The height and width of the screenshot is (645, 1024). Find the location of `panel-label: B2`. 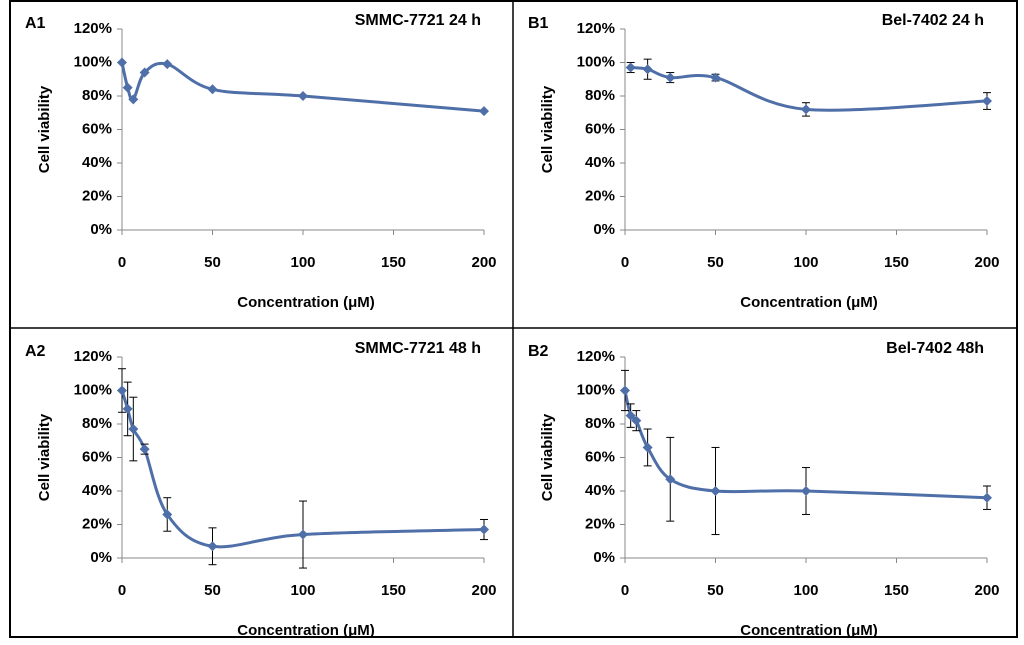

panel-label: B2 is located at coordinates (538, 351).